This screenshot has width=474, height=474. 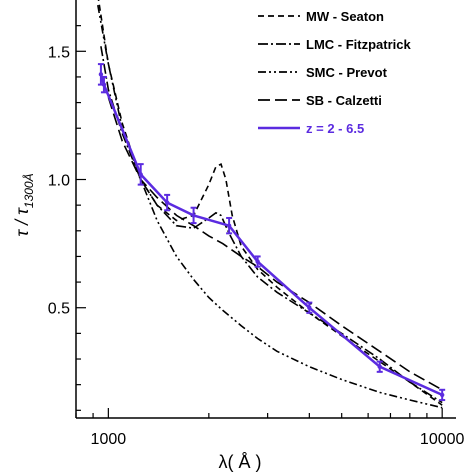 I want to click on legend-item-z-2-6-5: z = 2 - 6.5, so click(x=311, y=128).